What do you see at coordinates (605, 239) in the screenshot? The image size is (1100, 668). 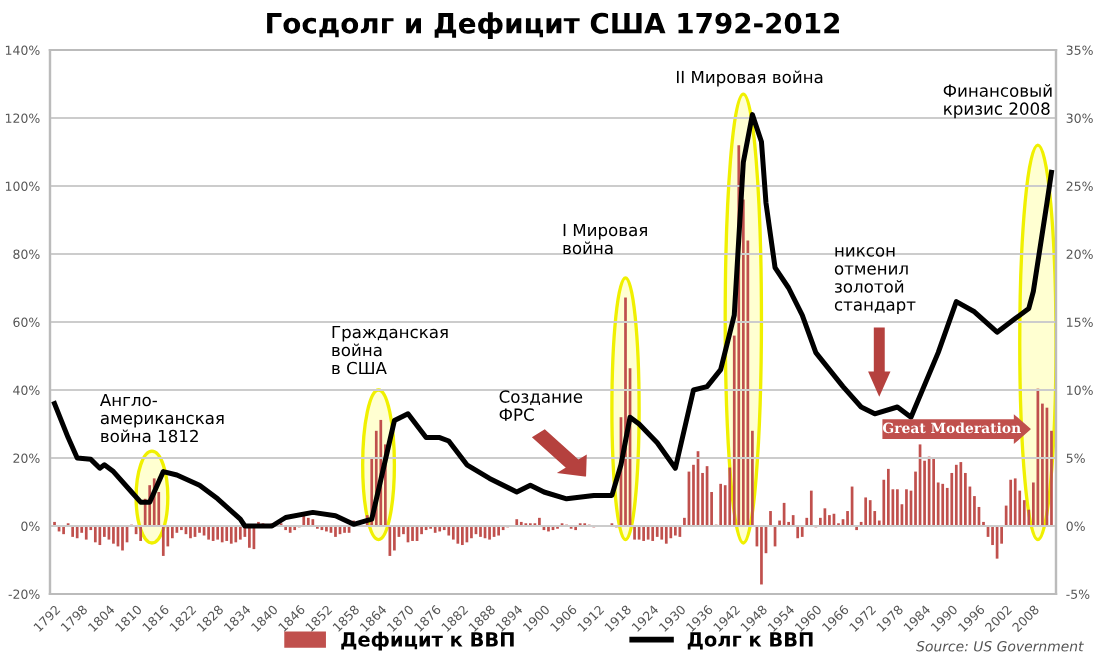 I see `annotation: I Мировая война` at bounding box center [605, 239].